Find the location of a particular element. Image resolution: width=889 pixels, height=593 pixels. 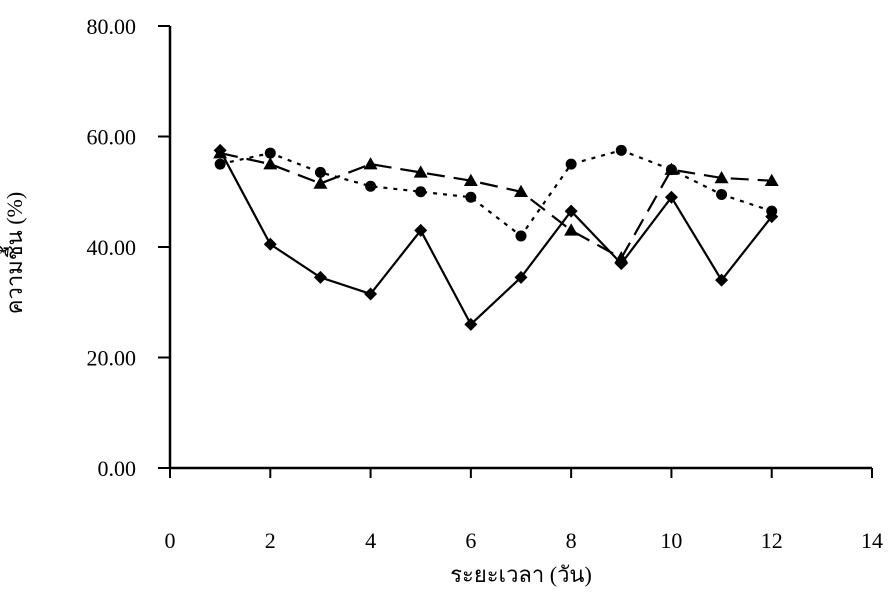

x-axis-label: ระยะเวลา (วัน) is located at coordinates (521, 574).